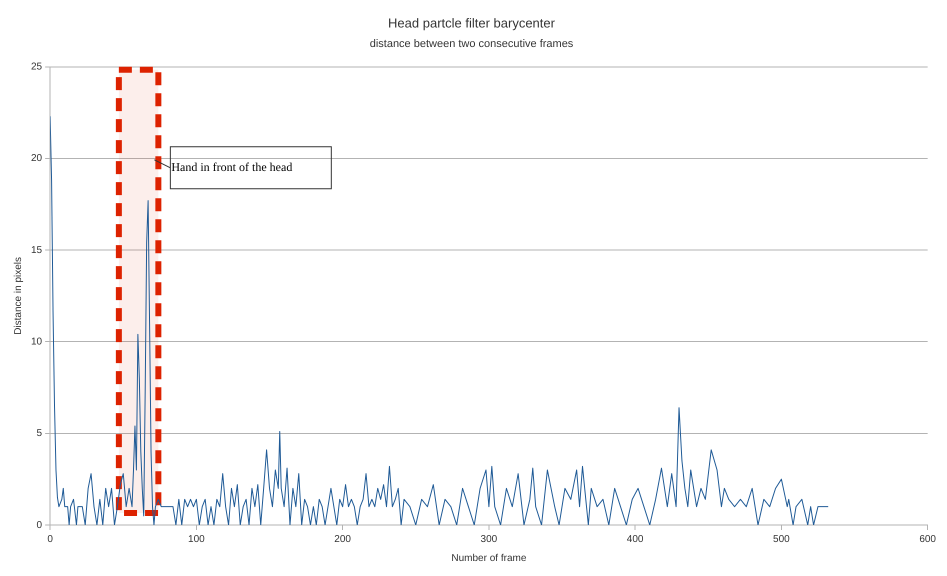  Describe the element at coordinates (18, 295) in the screenshot. I see `y-axis-title: Distance in pixels` at that location.